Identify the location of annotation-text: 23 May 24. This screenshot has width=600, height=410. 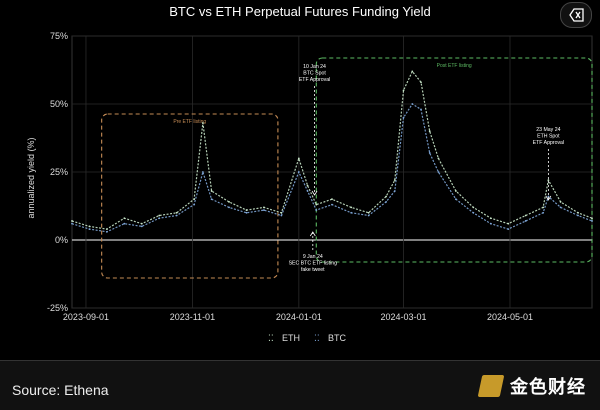
(548, 130).